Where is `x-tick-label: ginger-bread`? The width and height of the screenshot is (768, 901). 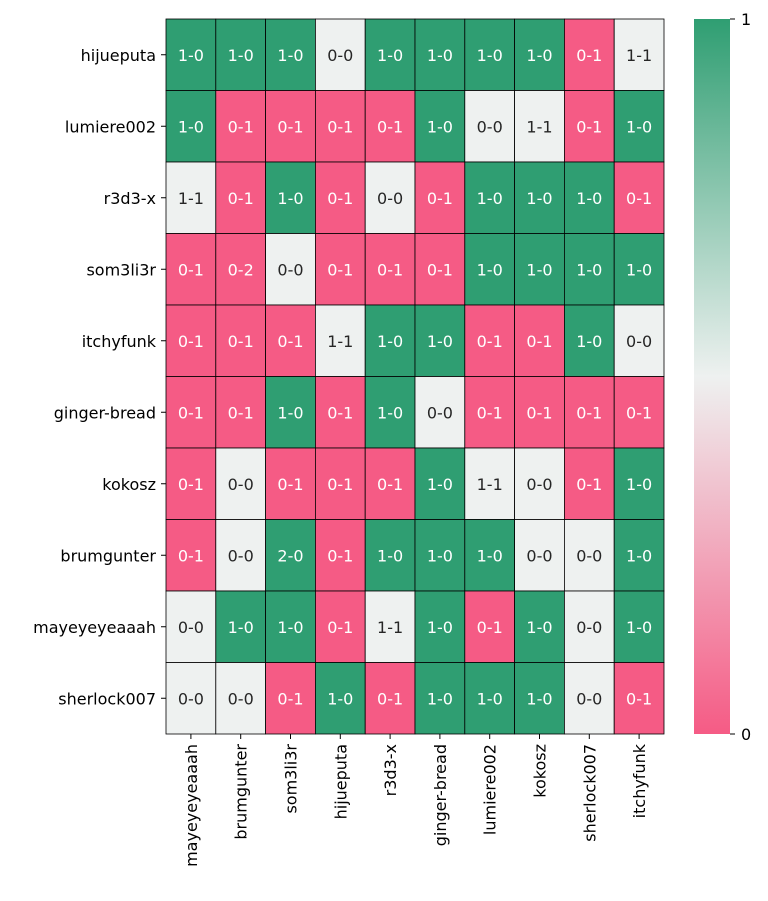 x-tick-label: ginger-bread is located at coordinates (440, 795).